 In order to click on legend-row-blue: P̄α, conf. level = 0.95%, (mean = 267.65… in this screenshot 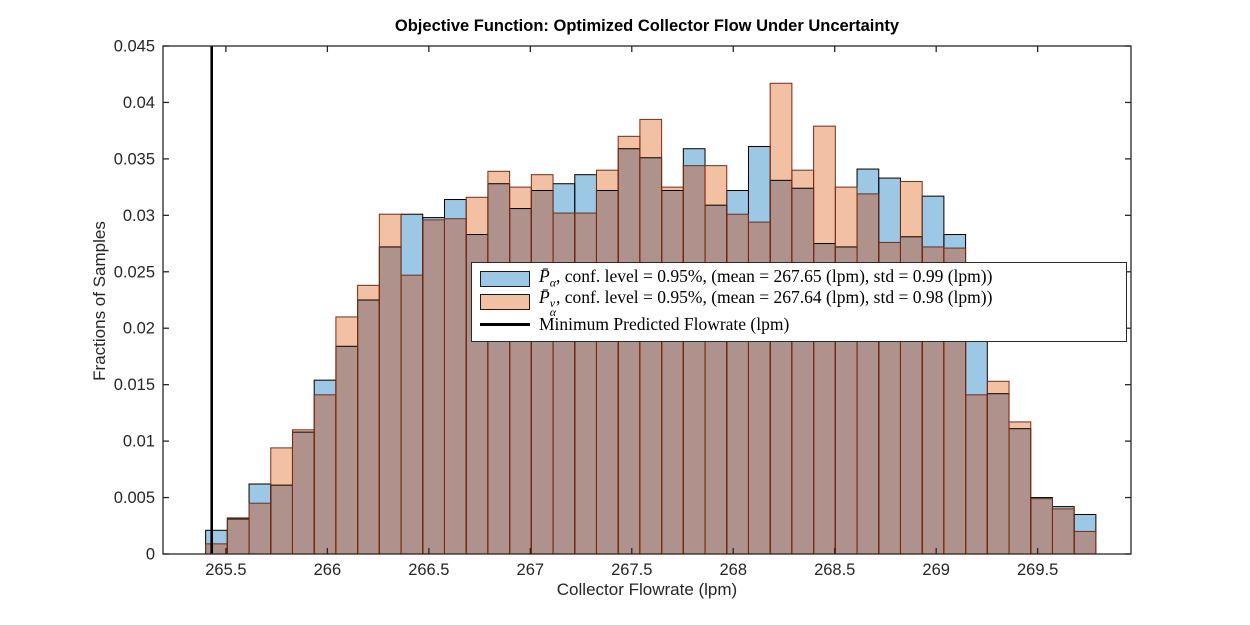, I will do `click(799, 278)`.